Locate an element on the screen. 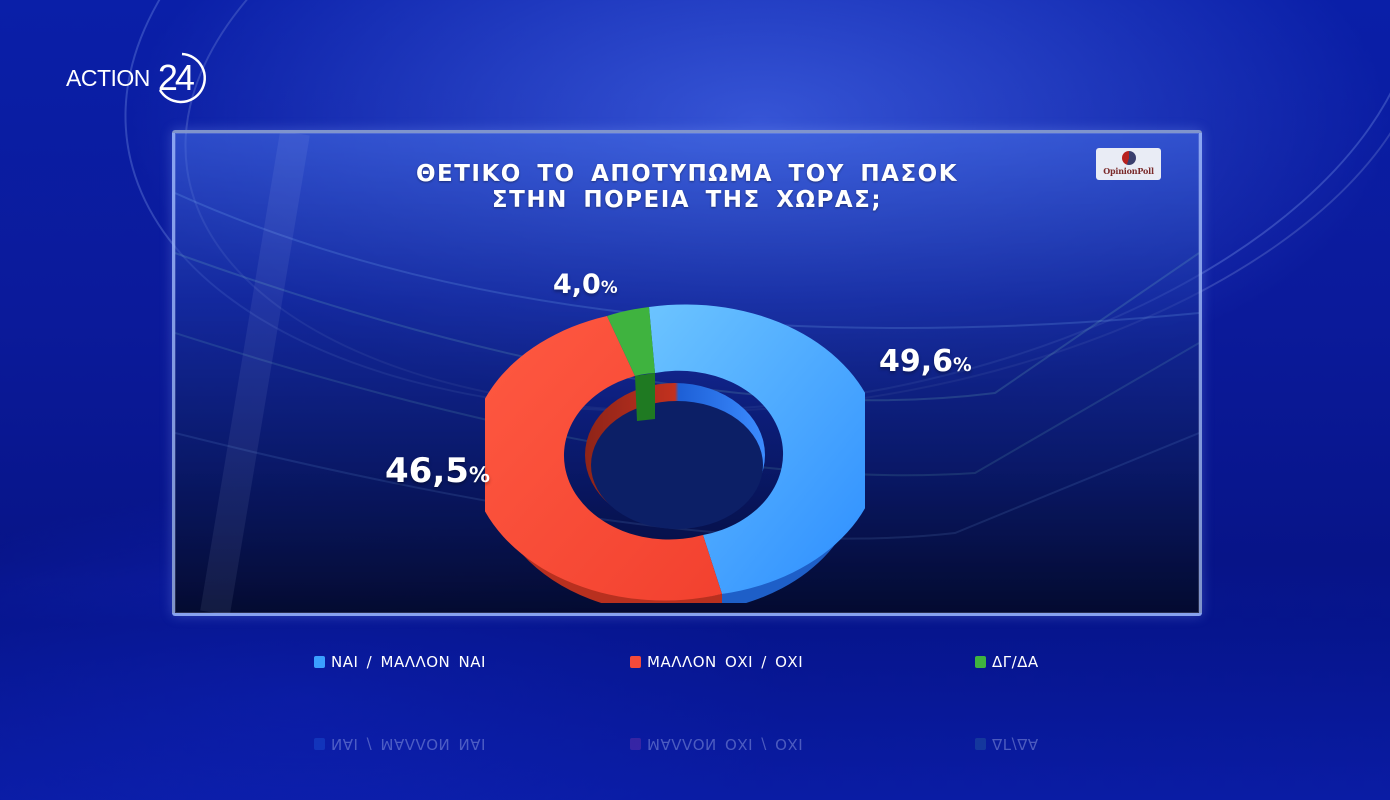  legend-swatch-red is located at coordinates (635, 662).